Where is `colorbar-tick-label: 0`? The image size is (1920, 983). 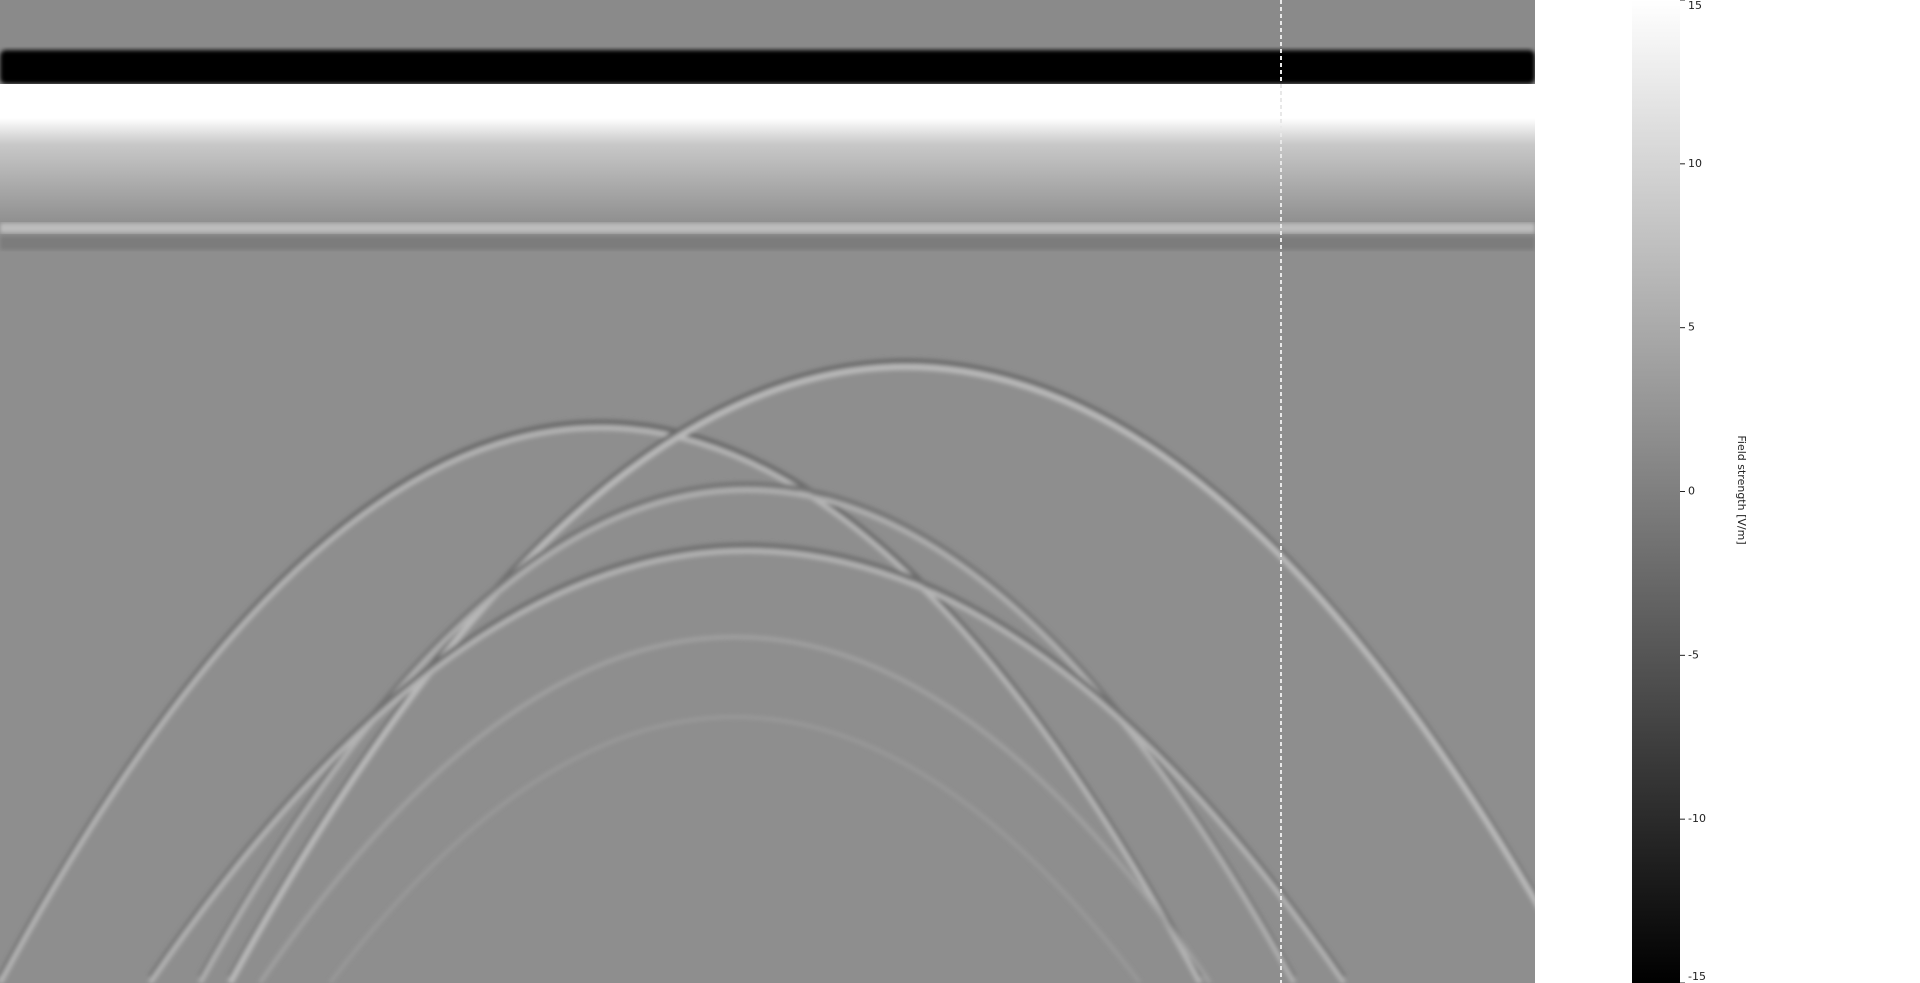
colorbar-tick-label: 0 is located at coordinates (1691, 491).